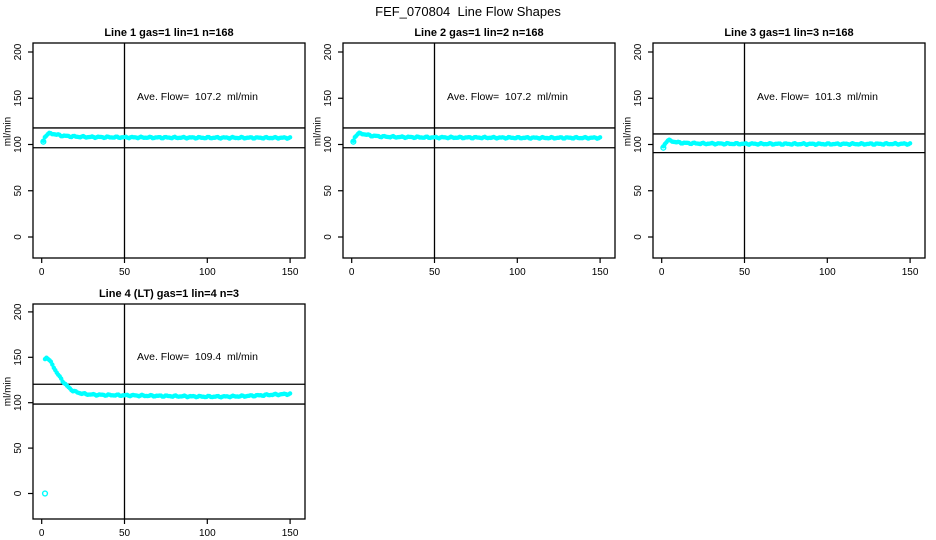  What do you see at coordinates (18, 311) in the screenshot?
I see `subplot-4-ytick-label: 200` at bounding box center [18, 311].